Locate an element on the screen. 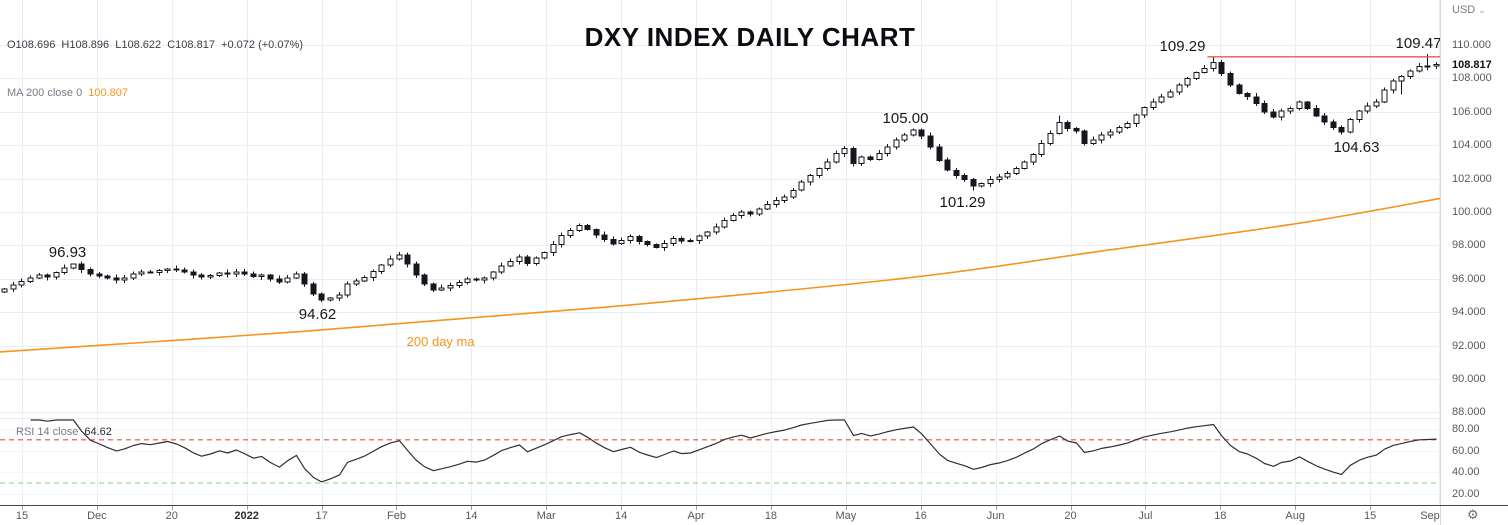 Image resolution: width=1508 pixels, height=525 pixels. ma-legend-label: MA 200 close 0 is located at coordinates (45, 93).